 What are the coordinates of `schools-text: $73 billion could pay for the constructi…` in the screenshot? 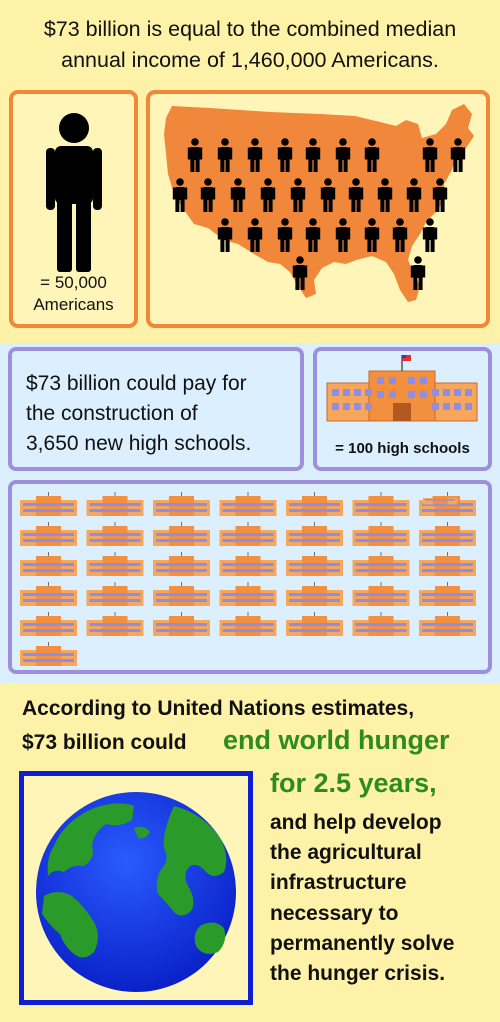 It's located at (138, 414).